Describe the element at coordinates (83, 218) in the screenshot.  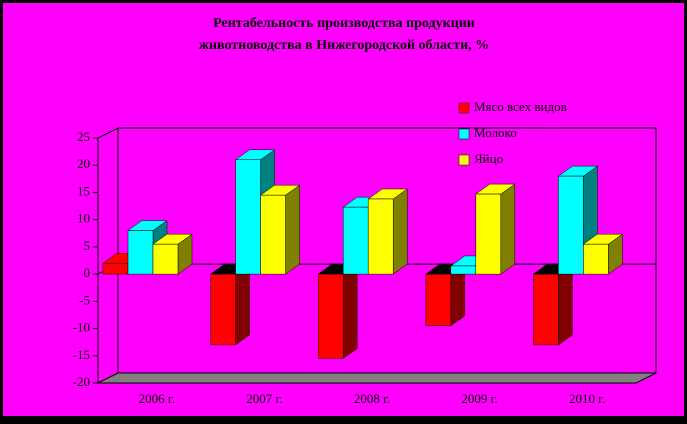
I see `y-tick-label: 10` at that location.